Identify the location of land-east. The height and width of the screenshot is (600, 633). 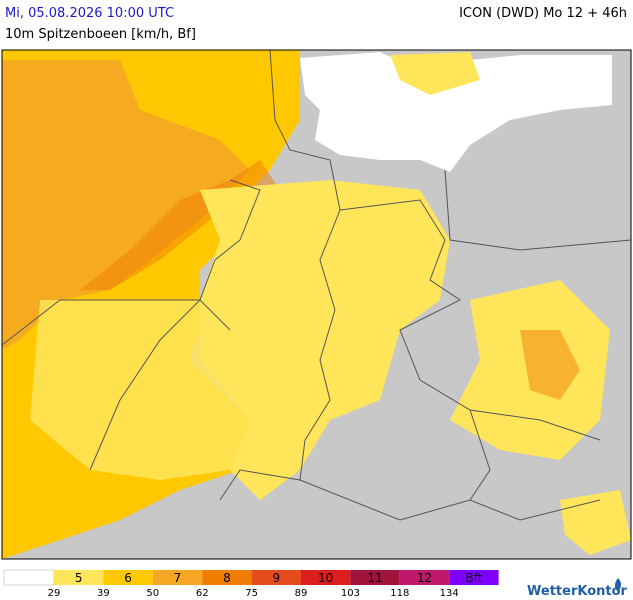
(530, 175).